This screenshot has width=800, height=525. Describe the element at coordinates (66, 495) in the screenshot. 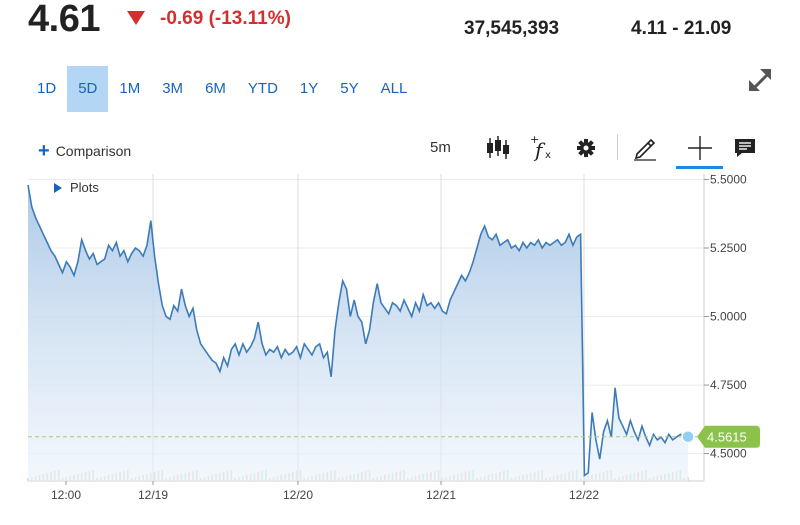

I see `x-tick-label: 12:00` at that location.